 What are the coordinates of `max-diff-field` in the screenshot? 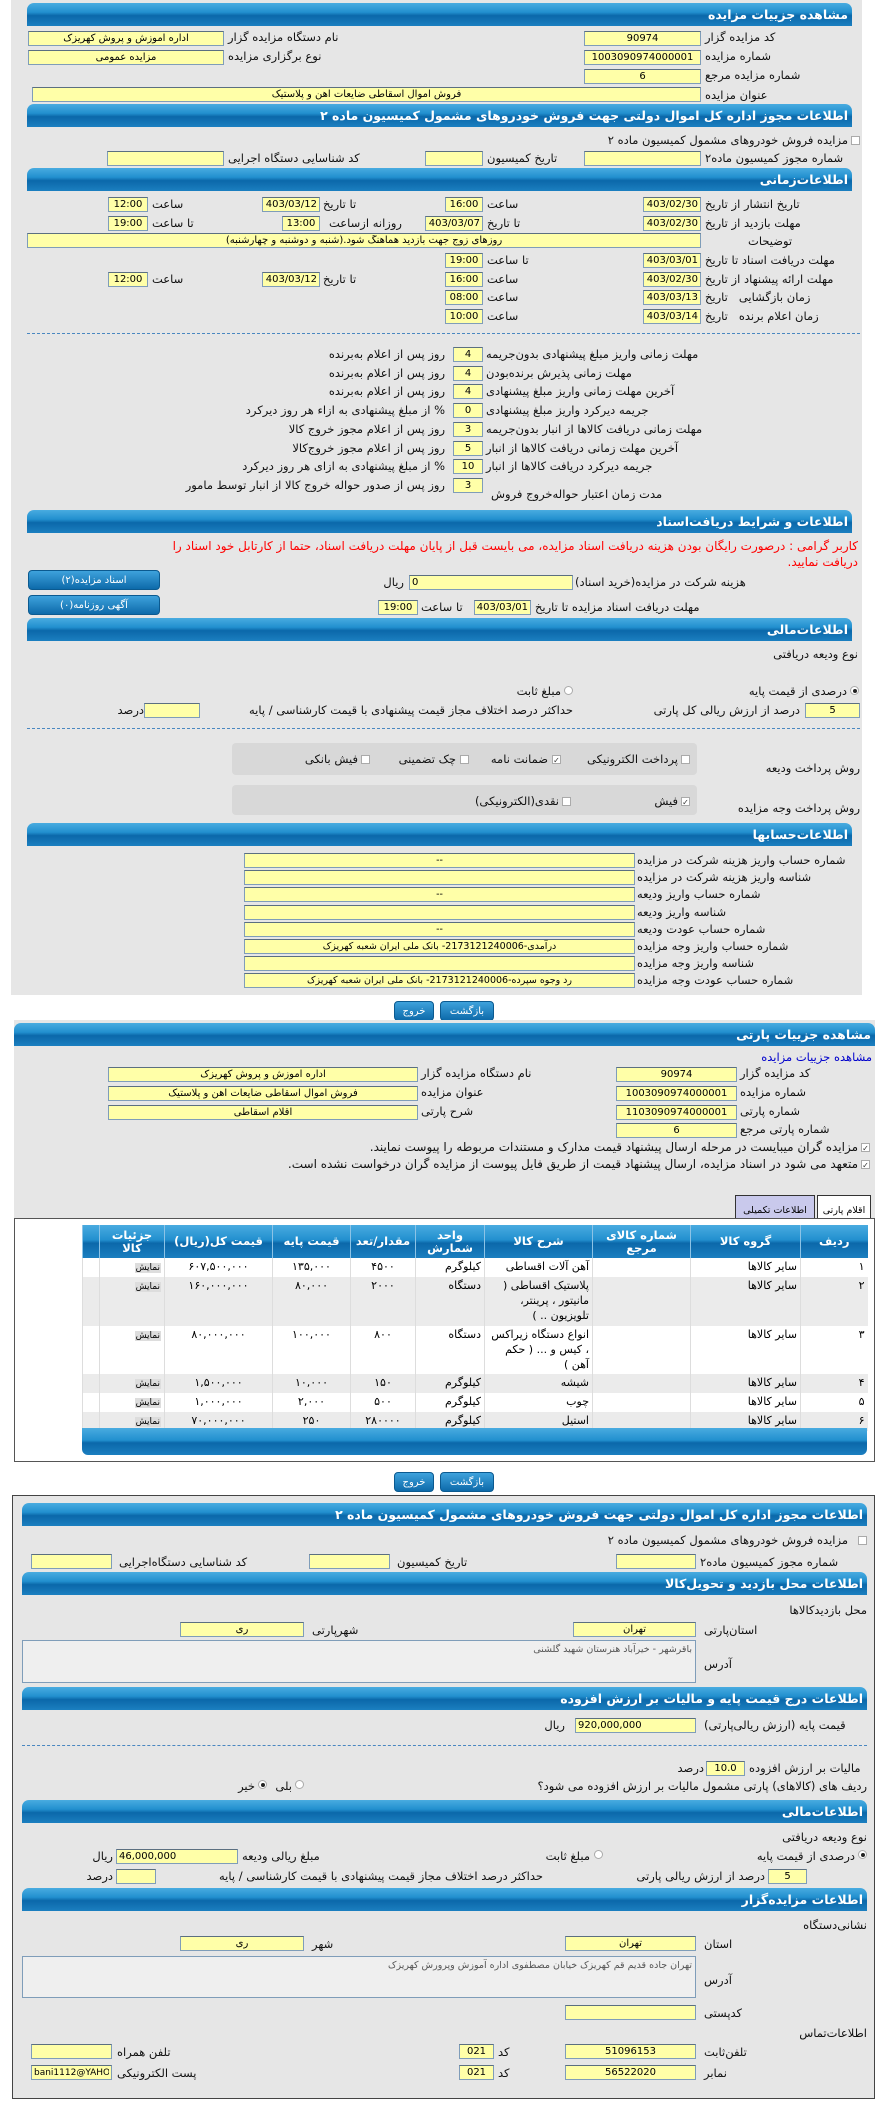 It's located at (172, 710).